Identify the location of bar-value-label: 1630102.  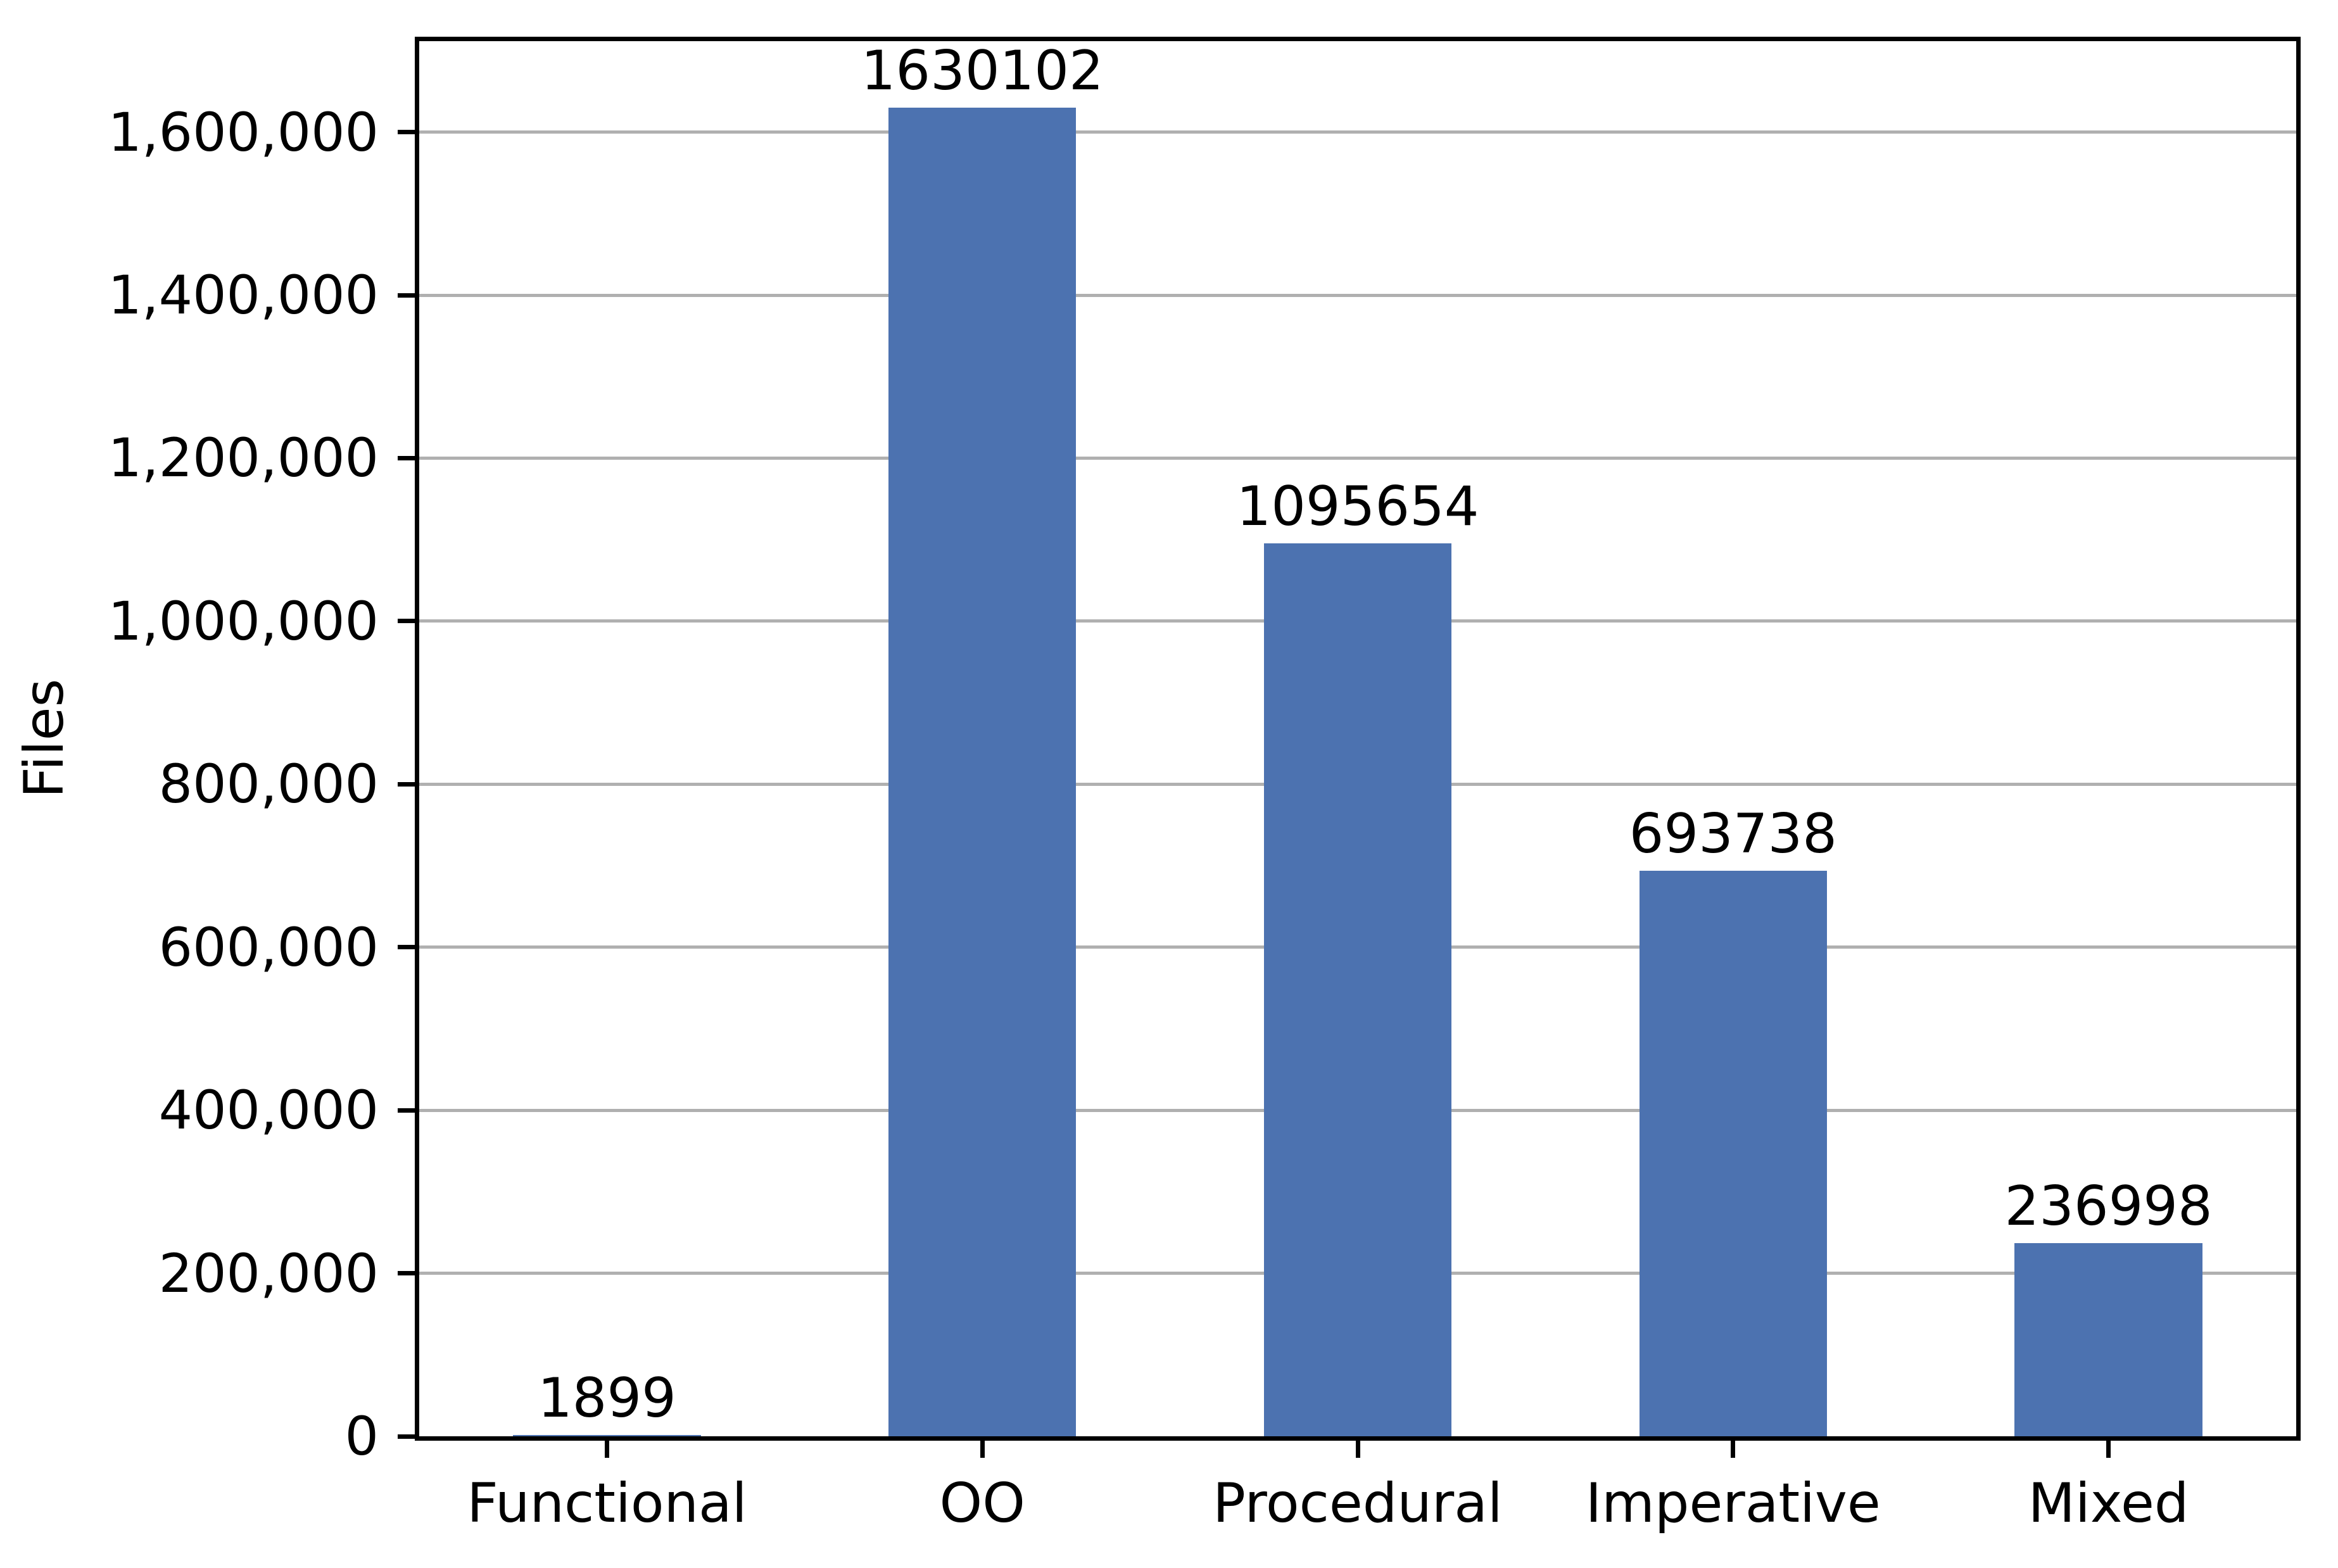
(982, 71).